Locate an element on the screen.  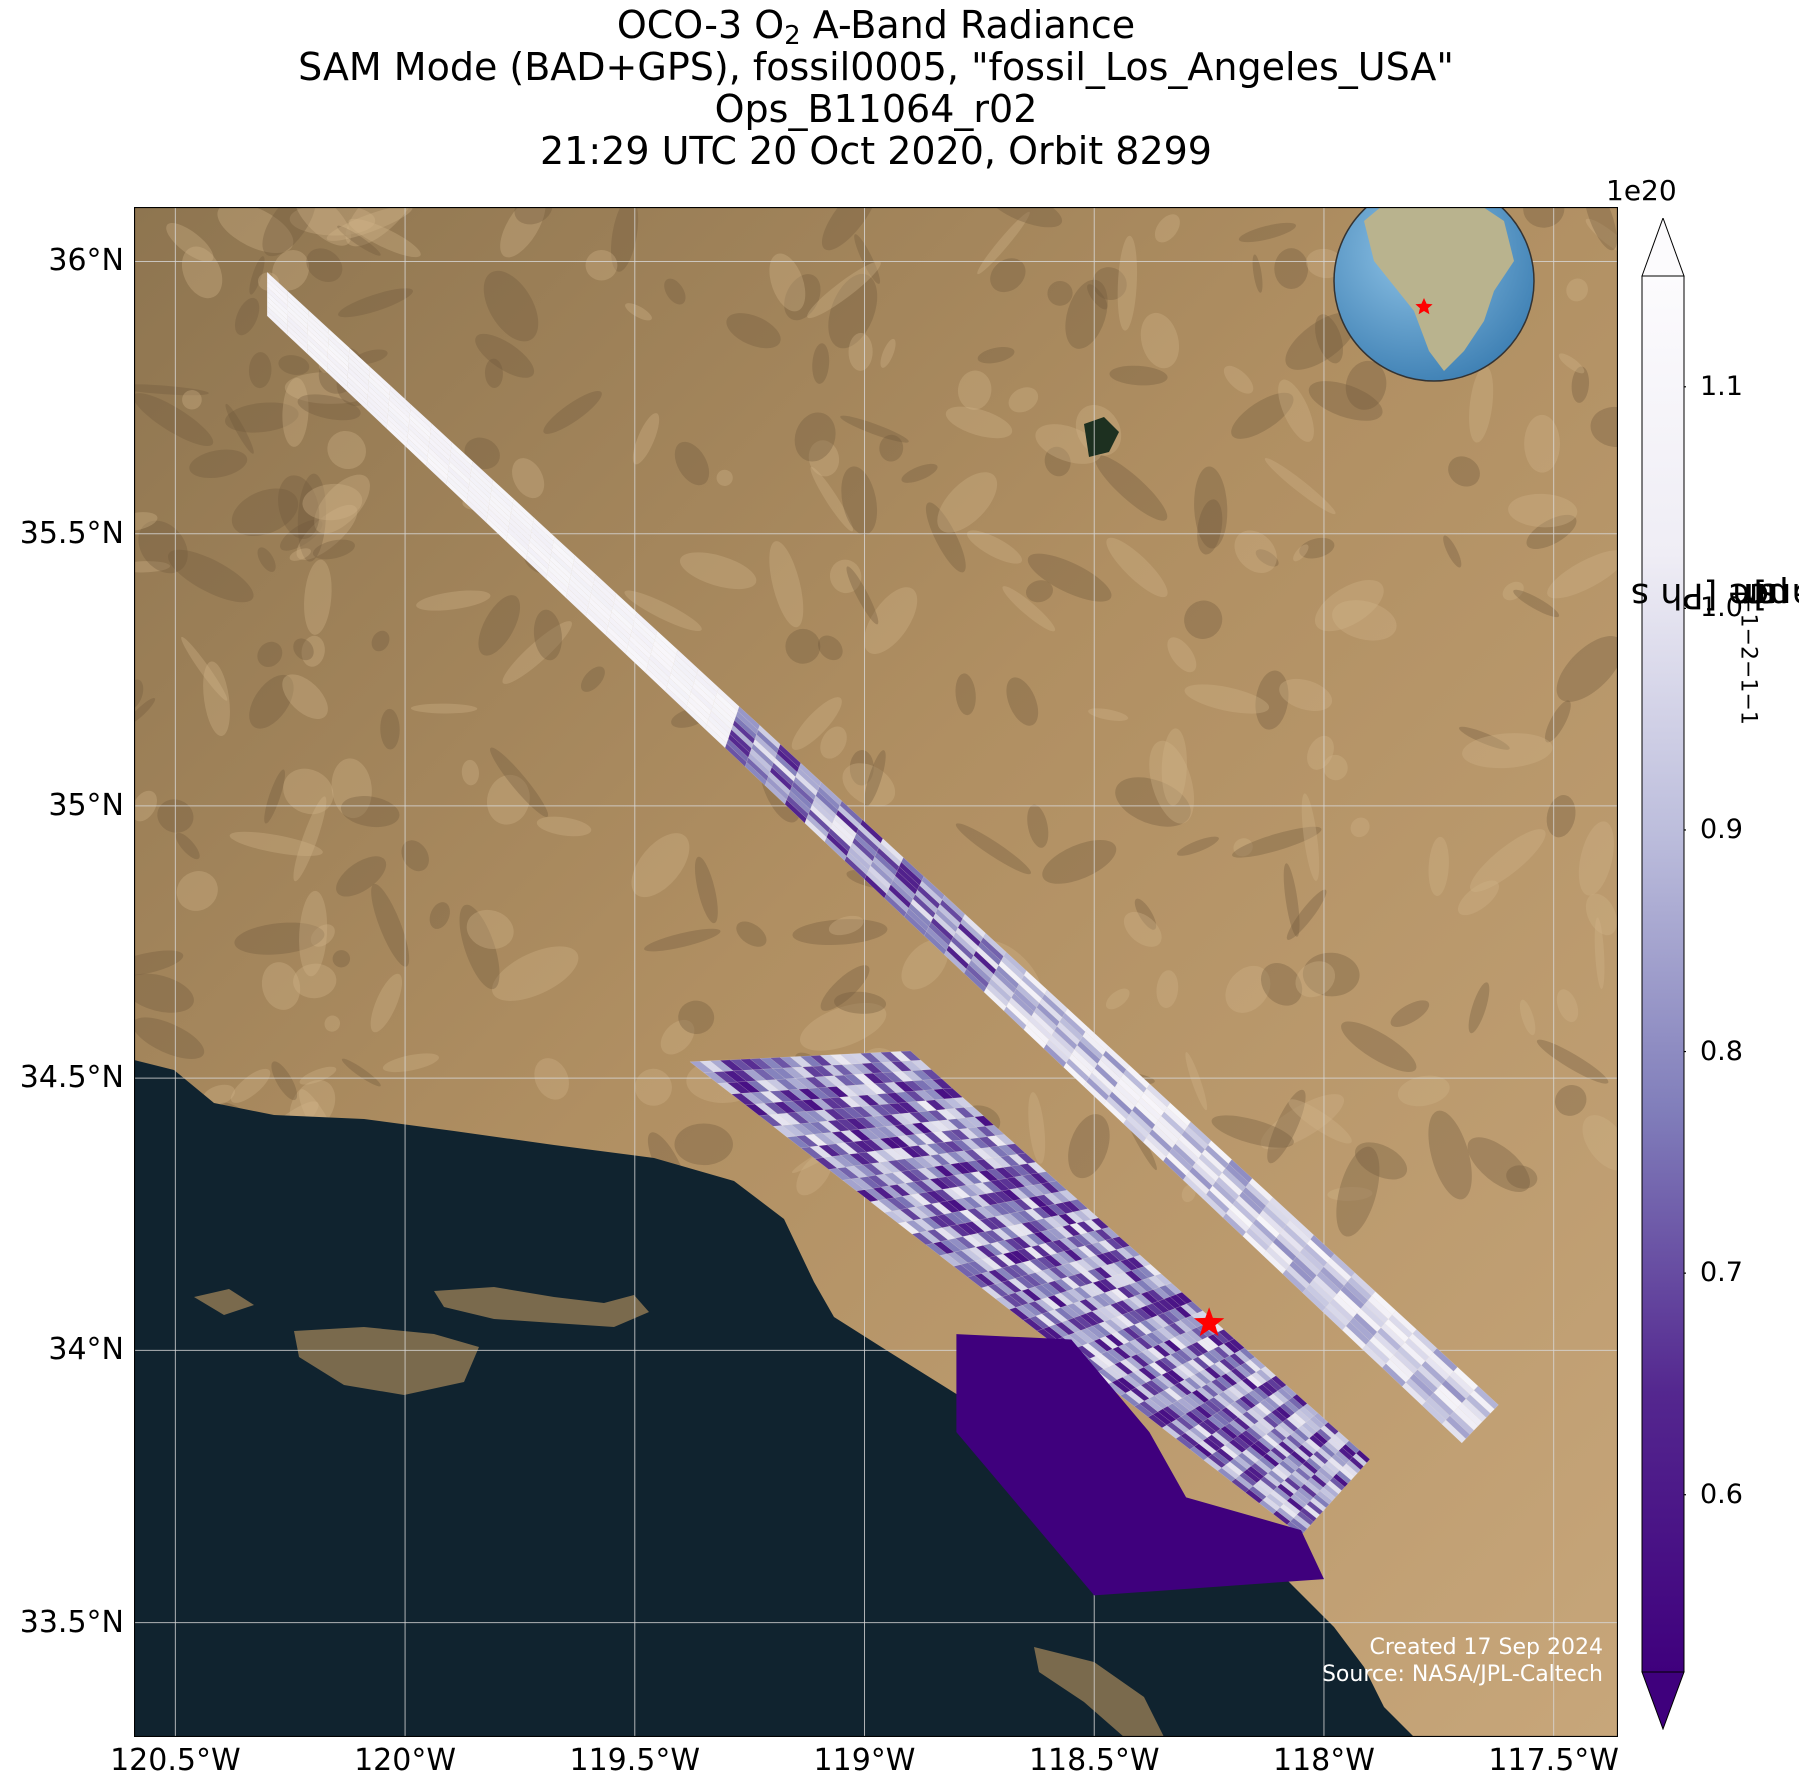
target-star-icon is located at coordinates (1209, 1322).